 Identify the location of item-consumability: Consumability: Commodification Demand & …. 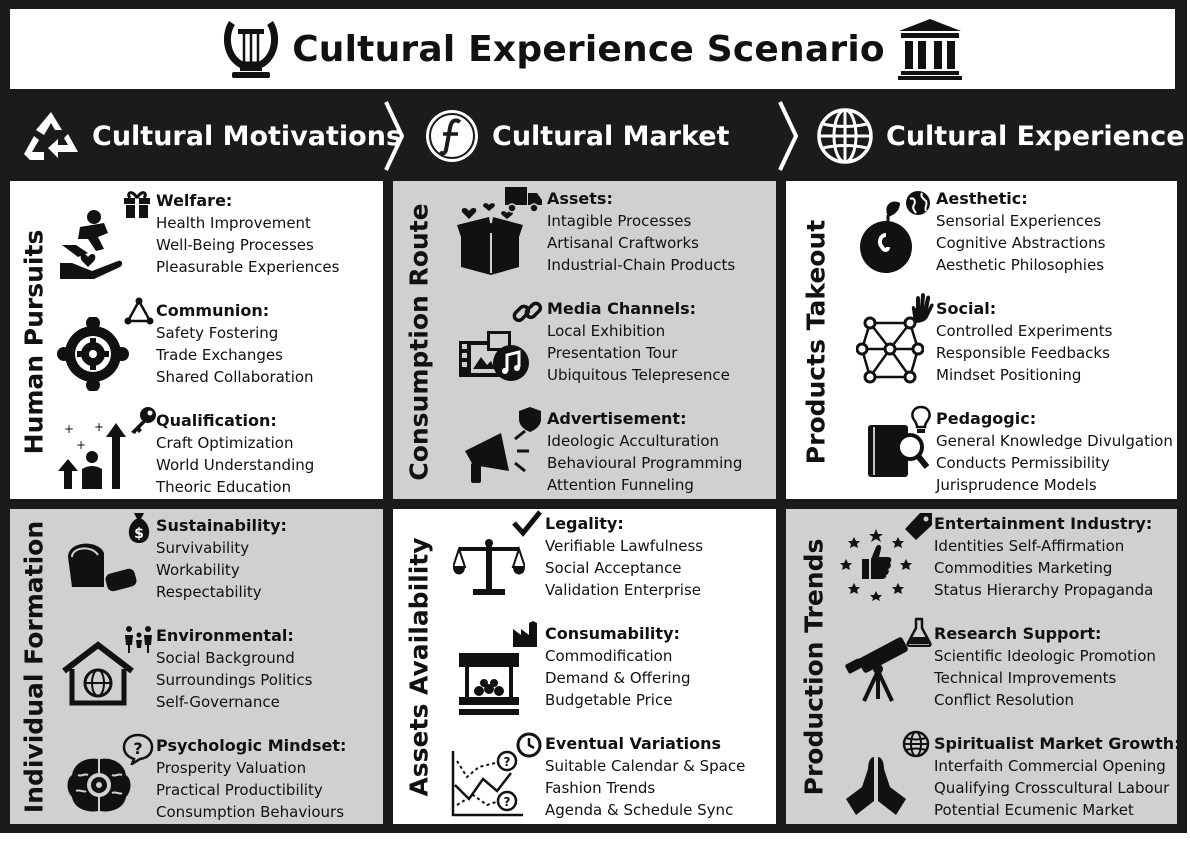
(618, 667).